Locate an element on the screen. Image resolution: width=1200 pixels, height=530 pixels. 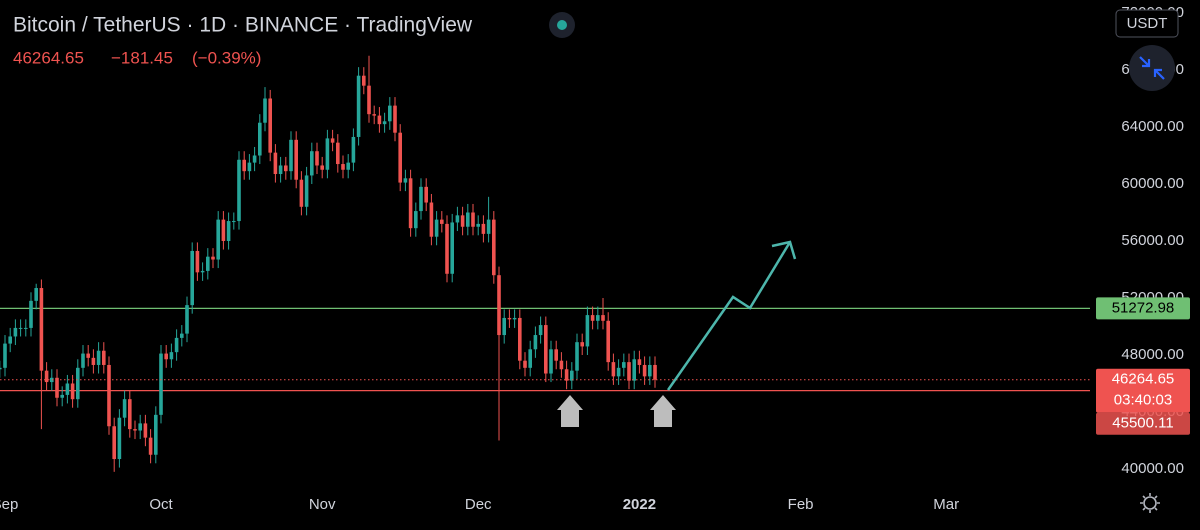
y-tick-label: 60000.00 is located at coordinates (1152, 183).